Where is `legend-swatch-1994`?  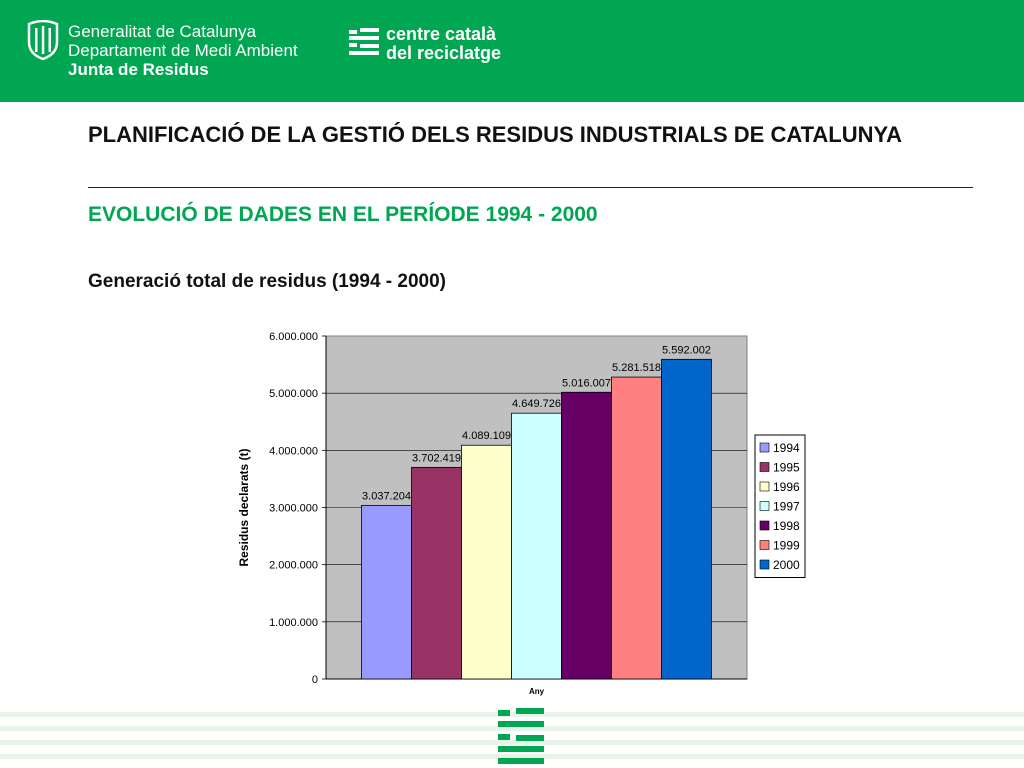
legend-swatch-1994 is located at coordinates (764, 447).